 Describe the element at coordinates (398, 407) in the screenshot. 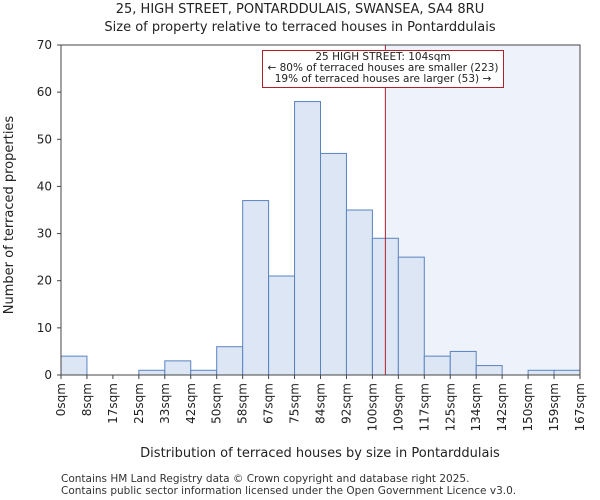

I see `x-tick-label-109sqm: 109sqm` at that location.